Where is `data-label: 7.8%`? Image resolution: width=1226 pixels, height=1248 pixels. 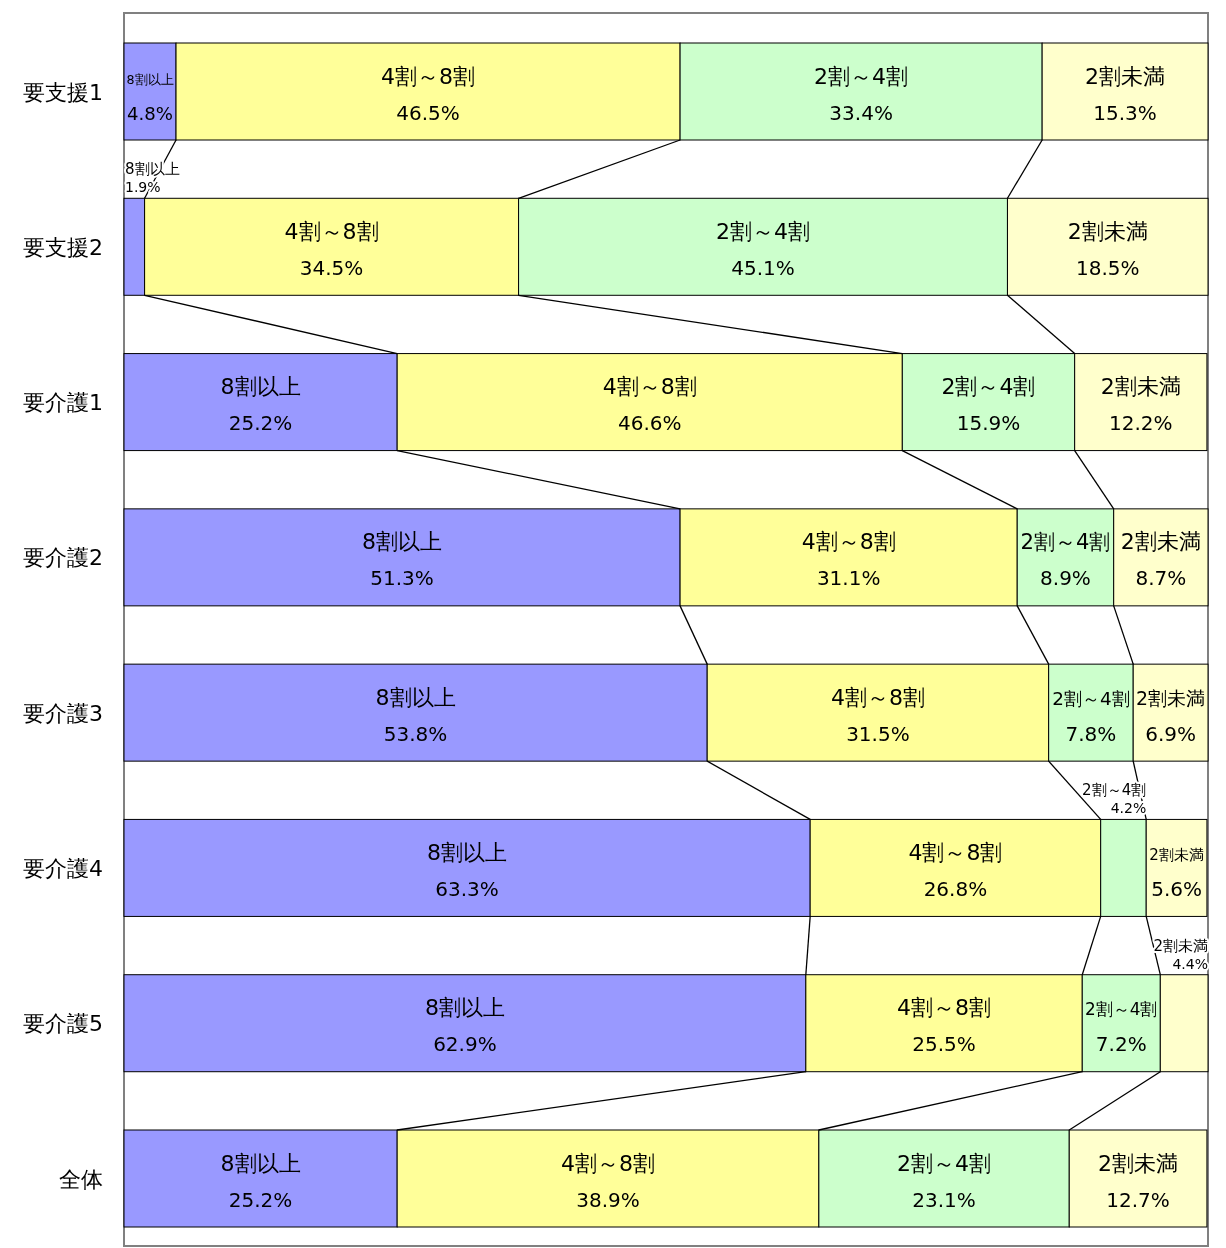
data-label: 7.8% is located at coordinates (1091, 733).